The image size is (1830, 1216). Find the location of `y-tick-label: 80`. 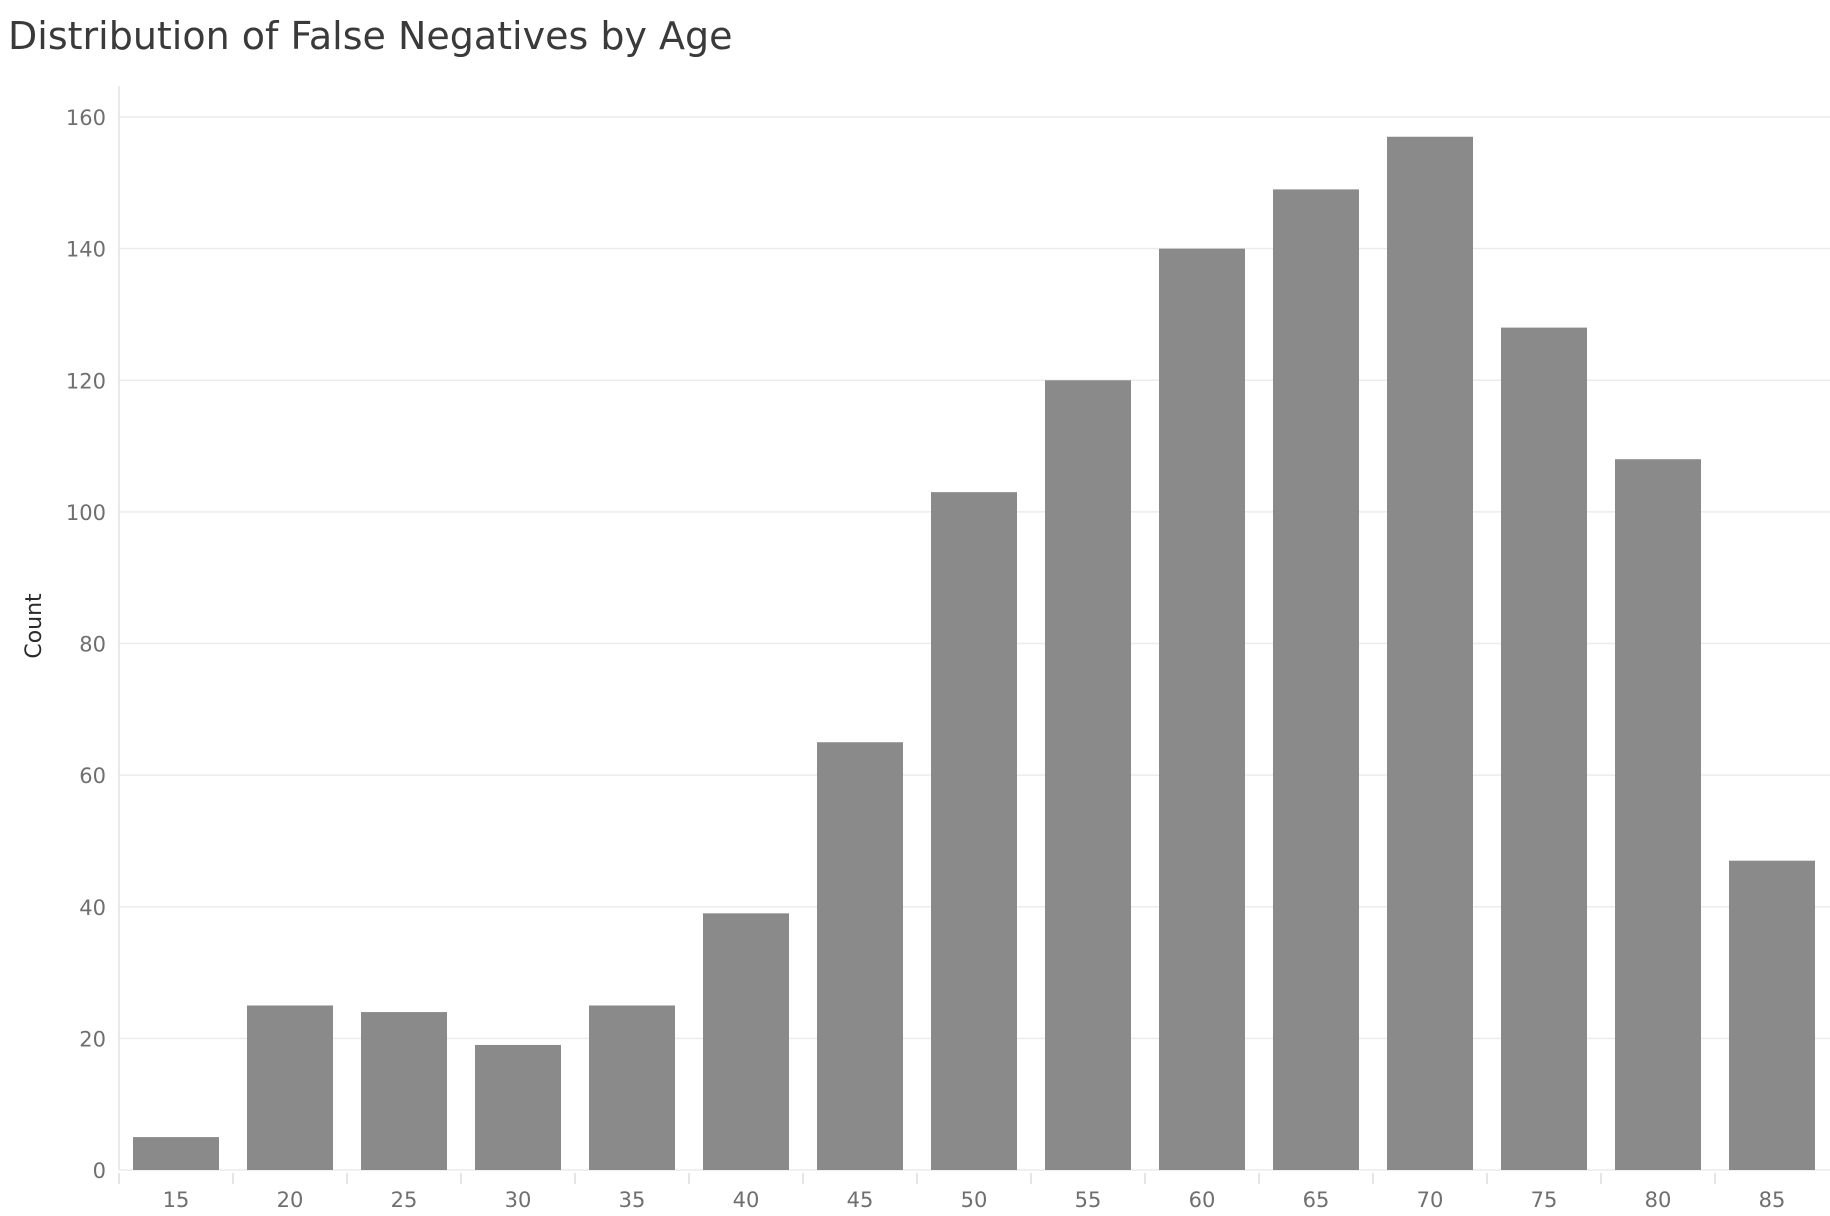

y-tick-label: 80 is located at coordinates (92, 645).